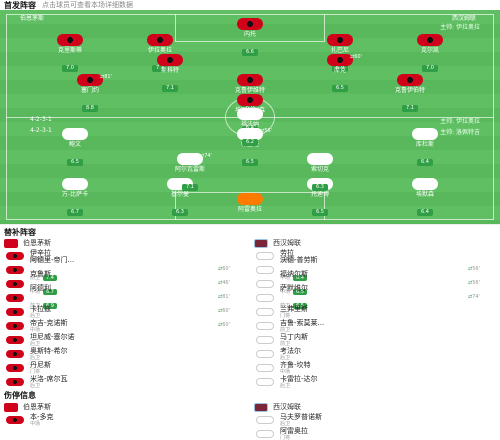 This screenshot has width=500, height=440. What do you see at coordinates (75, 147) in the screenshot?
I see `away-player: 鲍文 6.5` at bounding box center [75, 147].